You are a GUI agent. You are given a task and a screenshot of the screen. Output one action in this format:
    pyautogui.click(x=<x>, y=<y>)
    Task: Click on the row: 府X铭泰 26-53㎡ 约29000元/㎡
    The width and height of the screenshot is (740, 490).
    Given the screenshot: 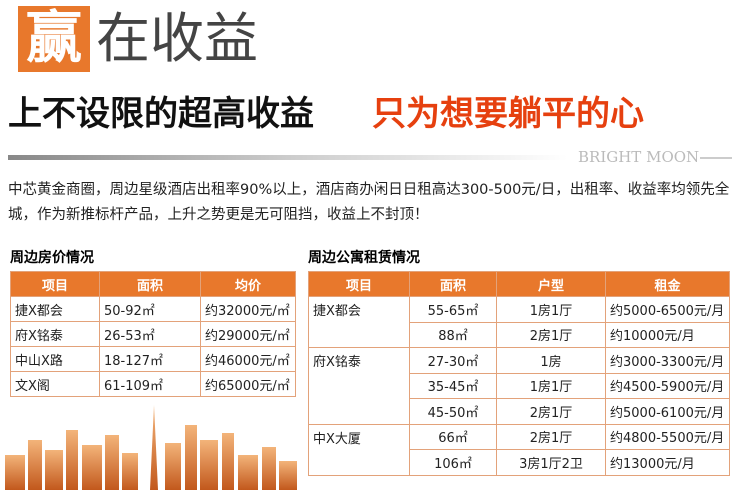 What is the action you would take?
    pyautogui.click(x=153, y=334)
    